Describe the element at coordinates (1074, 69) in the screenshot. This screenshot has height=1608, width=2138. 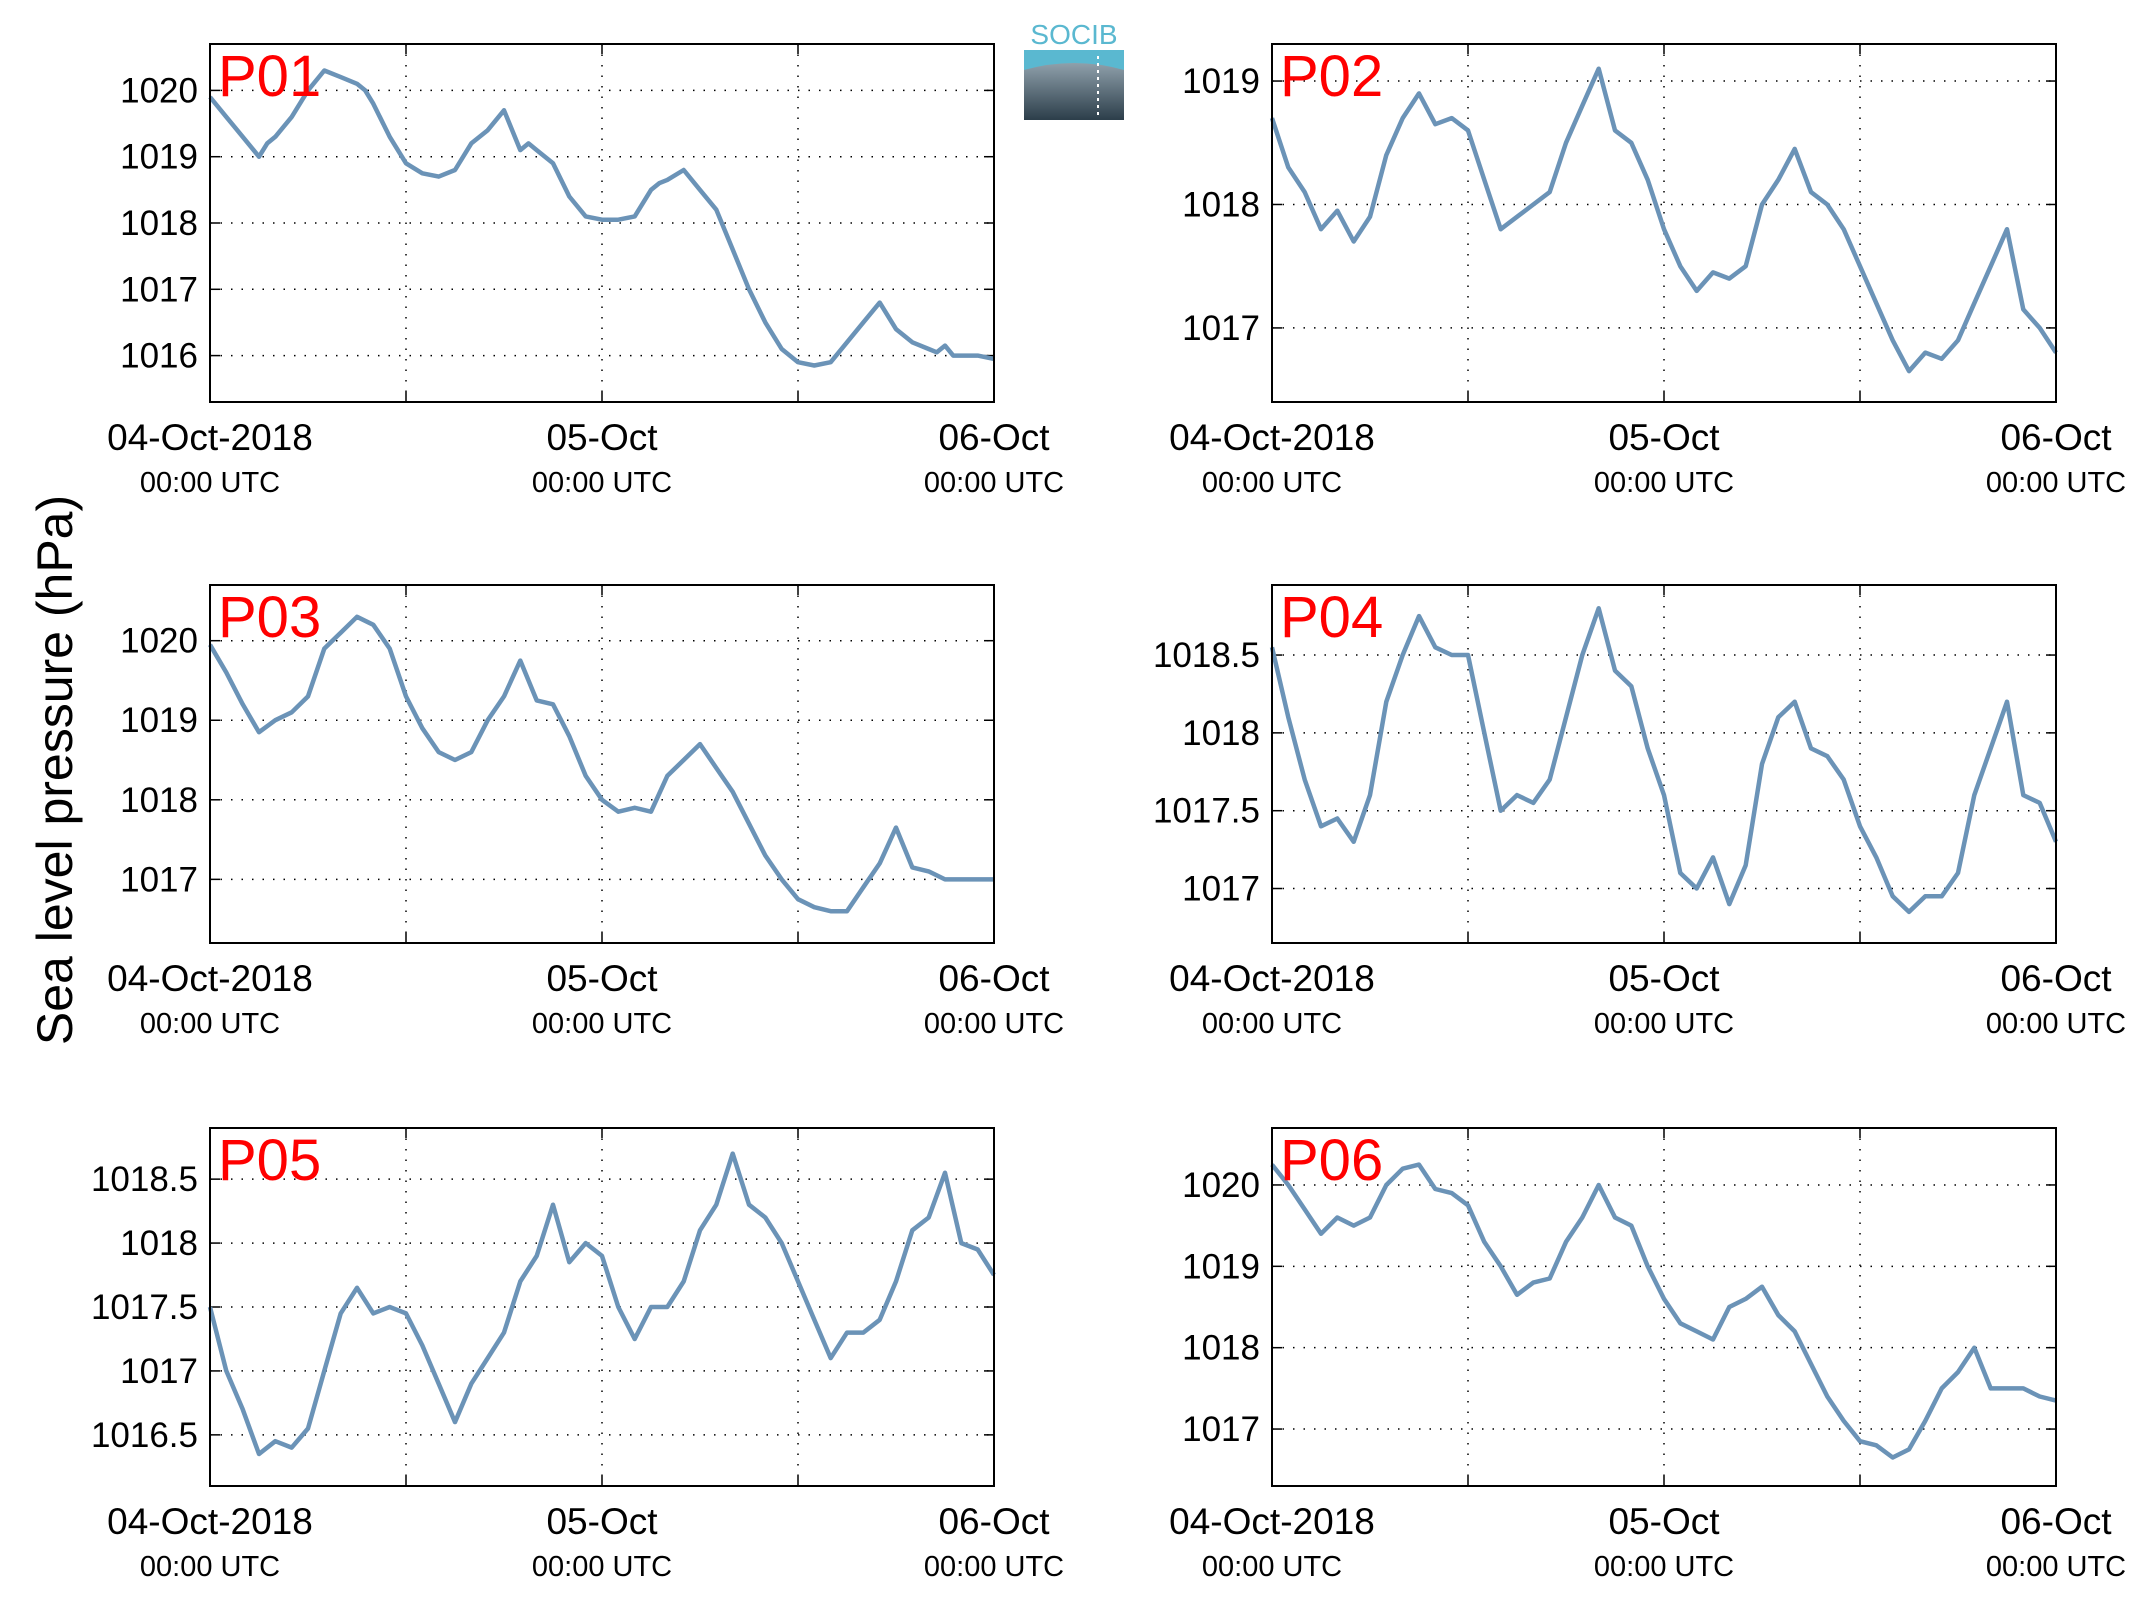
I see `socib-logo: SOCIB` at that location.